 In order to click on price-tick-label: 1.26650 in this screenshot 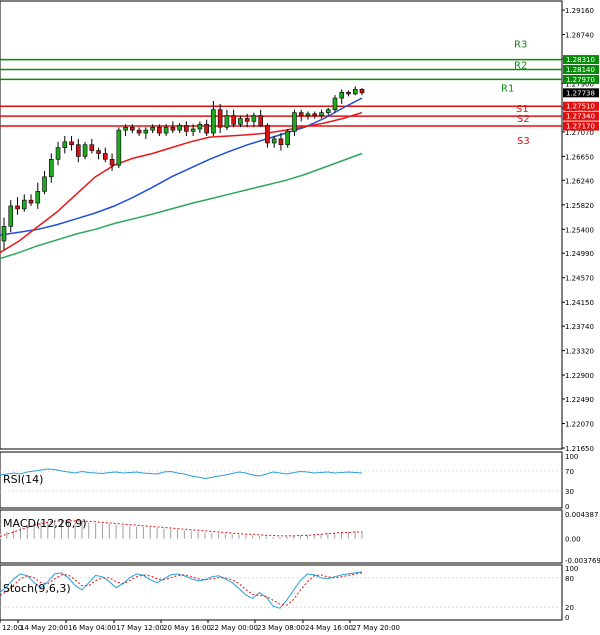, I will do `click(579, 157)`.